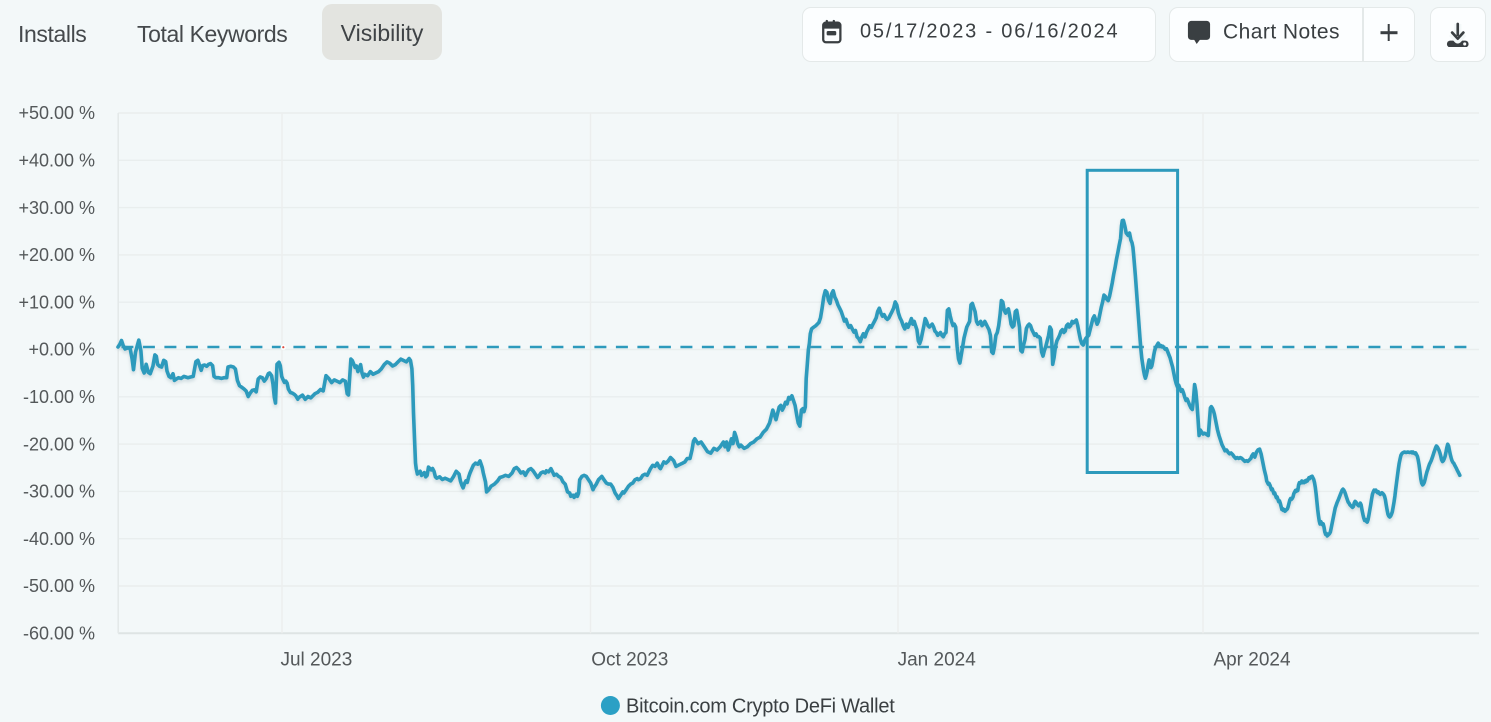 The height and width of the screenshot is (722, 1491). Describe the element at coordinates (61, 350) in the screenshot. I see `svg-text: +0.00 %` at that location.